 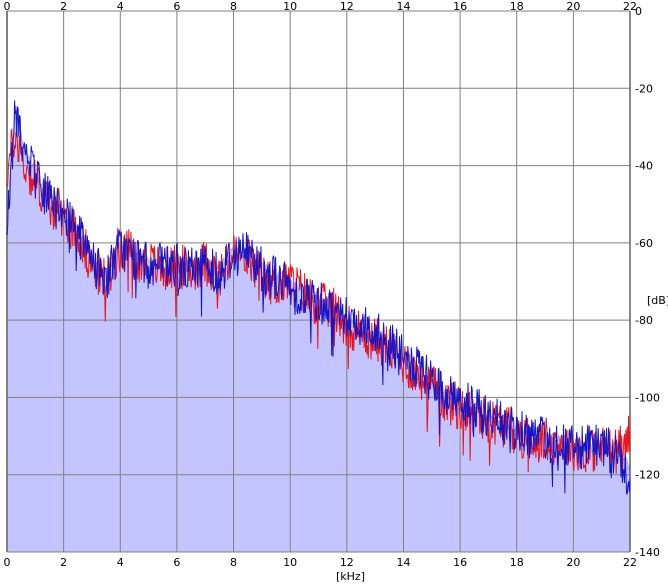 I want to click on x-tick-top-6: 6, so click(x=176, y=6).